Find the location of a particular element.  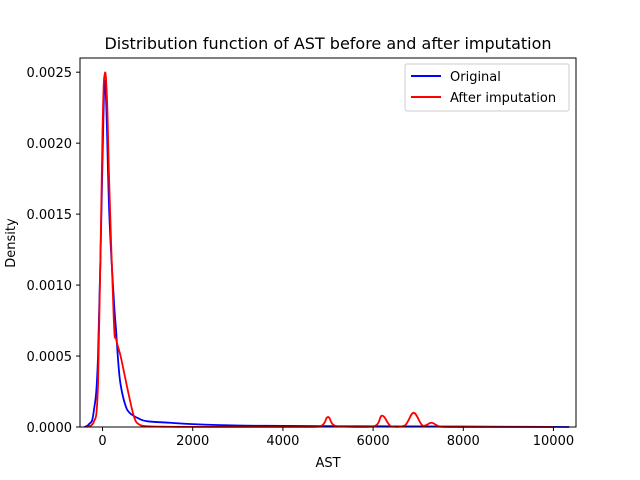

y-tick-label: 0.0000 is located at coordinates (50, 428).